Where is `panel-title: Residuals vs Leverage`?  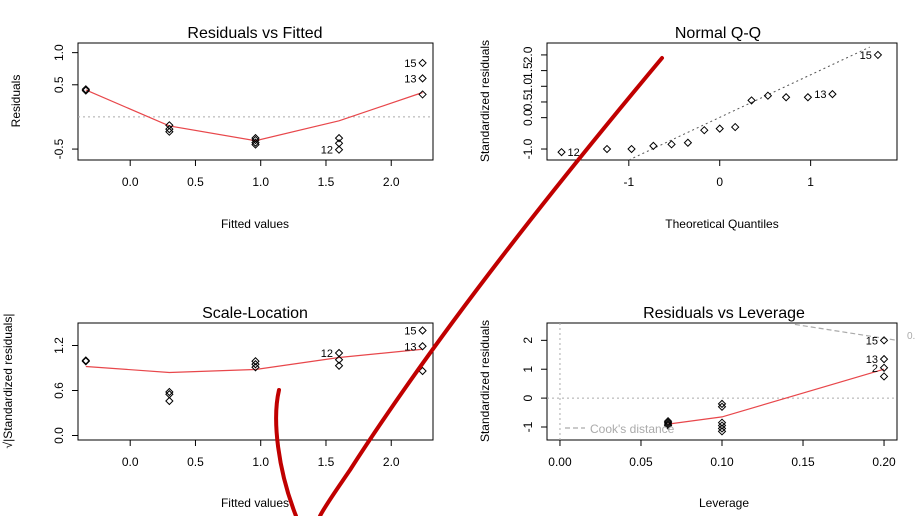 panel-title: Residuals vs Leverage is located at coordinates (724, 313).